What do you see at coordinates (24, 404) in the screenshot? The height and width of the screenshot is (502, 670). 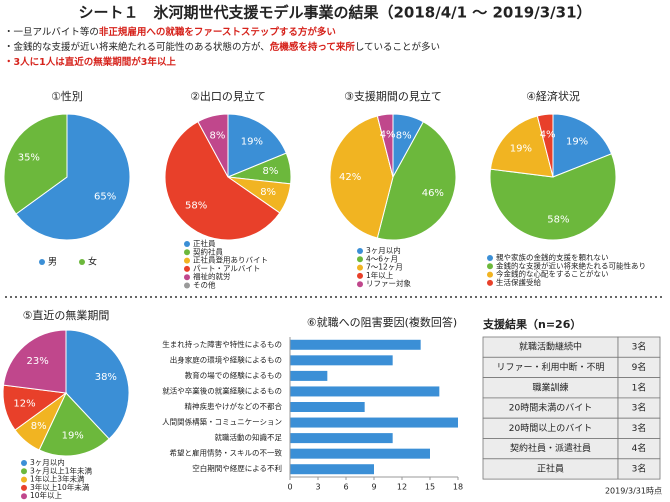 I see `slice-label: 12%` at bounding box center [24, 404].